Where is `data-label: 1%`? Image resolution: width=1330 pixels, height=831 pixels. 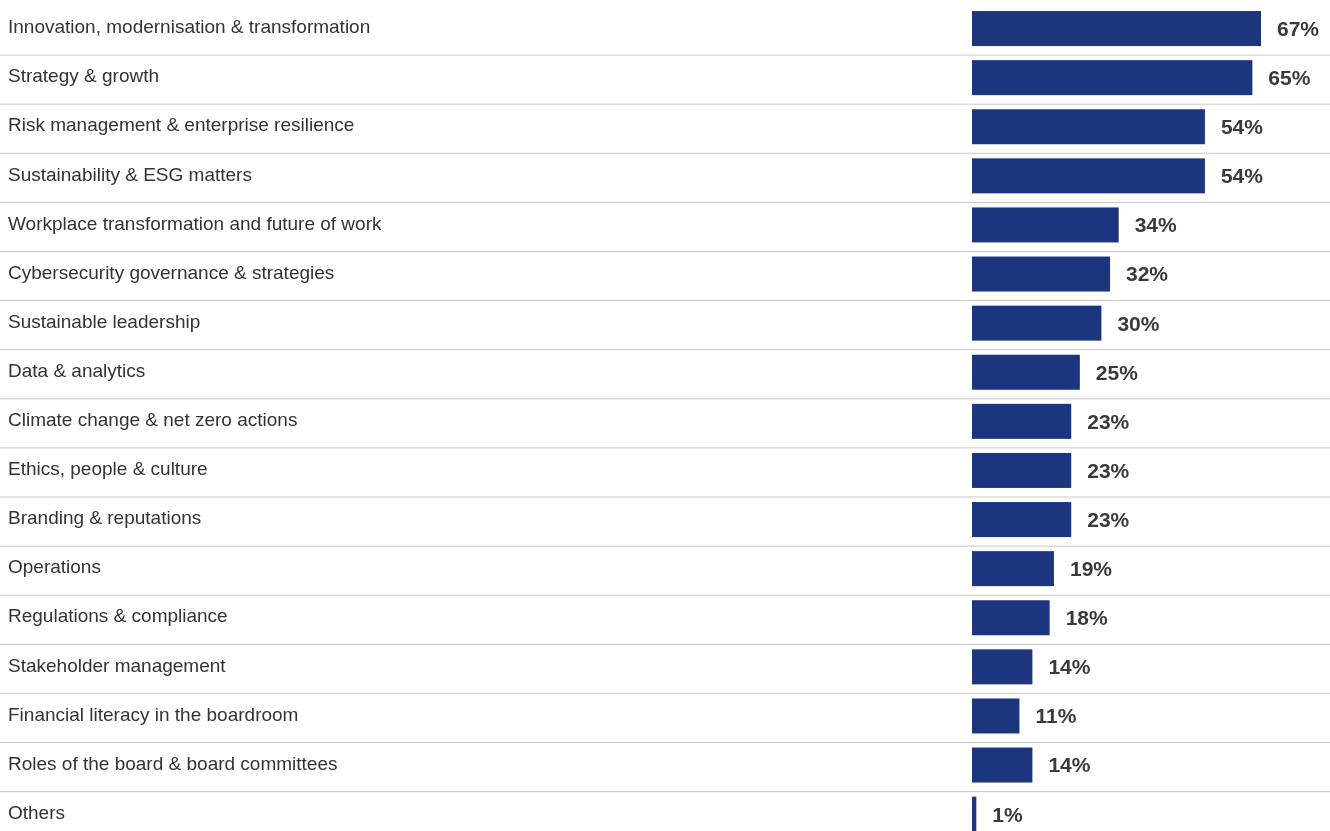 data-label: 1% is located at coordinates (1007, 814).